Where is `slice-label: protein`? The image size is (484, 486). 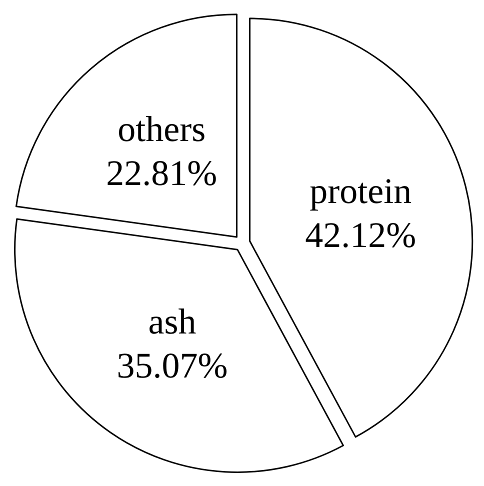 slice-label: protein is located at coordinates (361, 191).